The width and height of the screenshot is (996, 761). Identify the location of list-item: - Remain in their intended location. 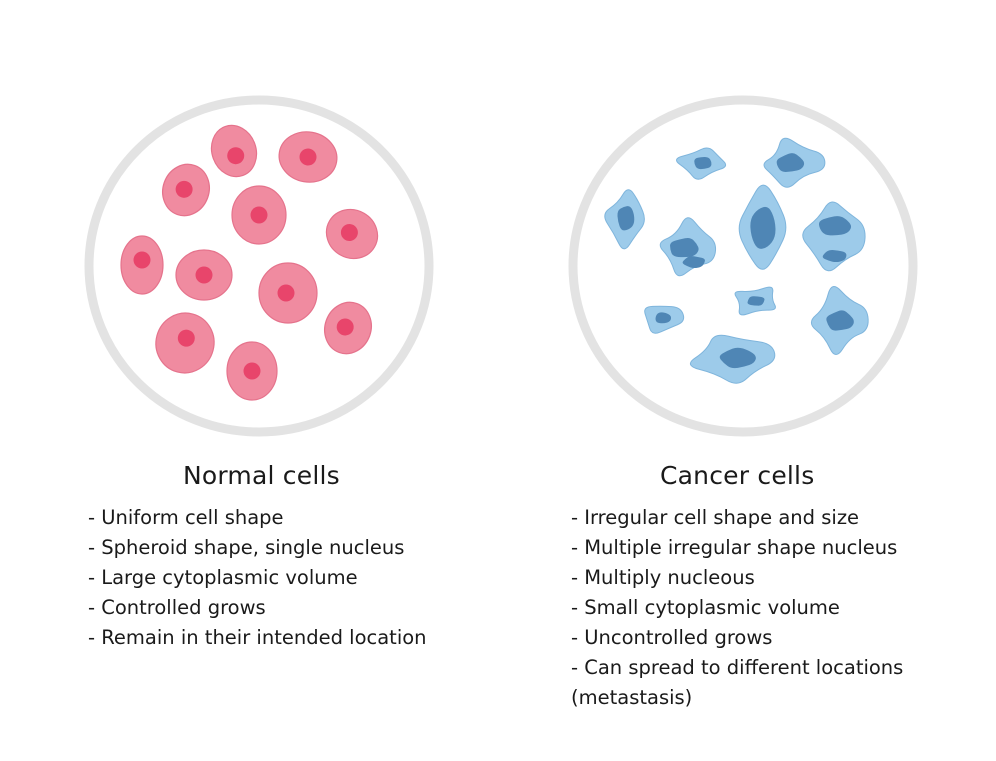
(257, 637).